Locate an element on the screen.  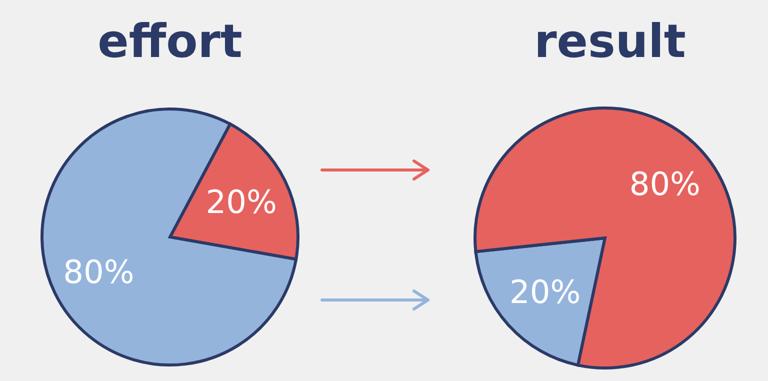
chart-title: effort is located at coordinates (170, 41).